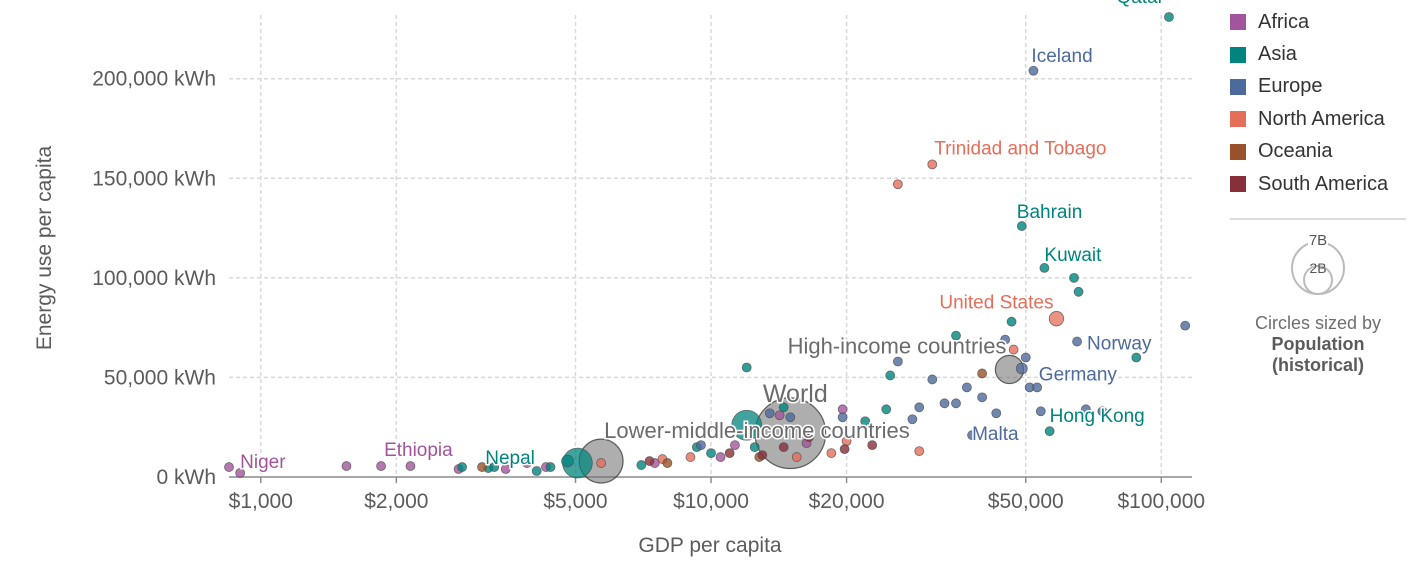 The height and width of the screenshot is (562, 1426). I want to click on point-united-states, so click(1056, 319).